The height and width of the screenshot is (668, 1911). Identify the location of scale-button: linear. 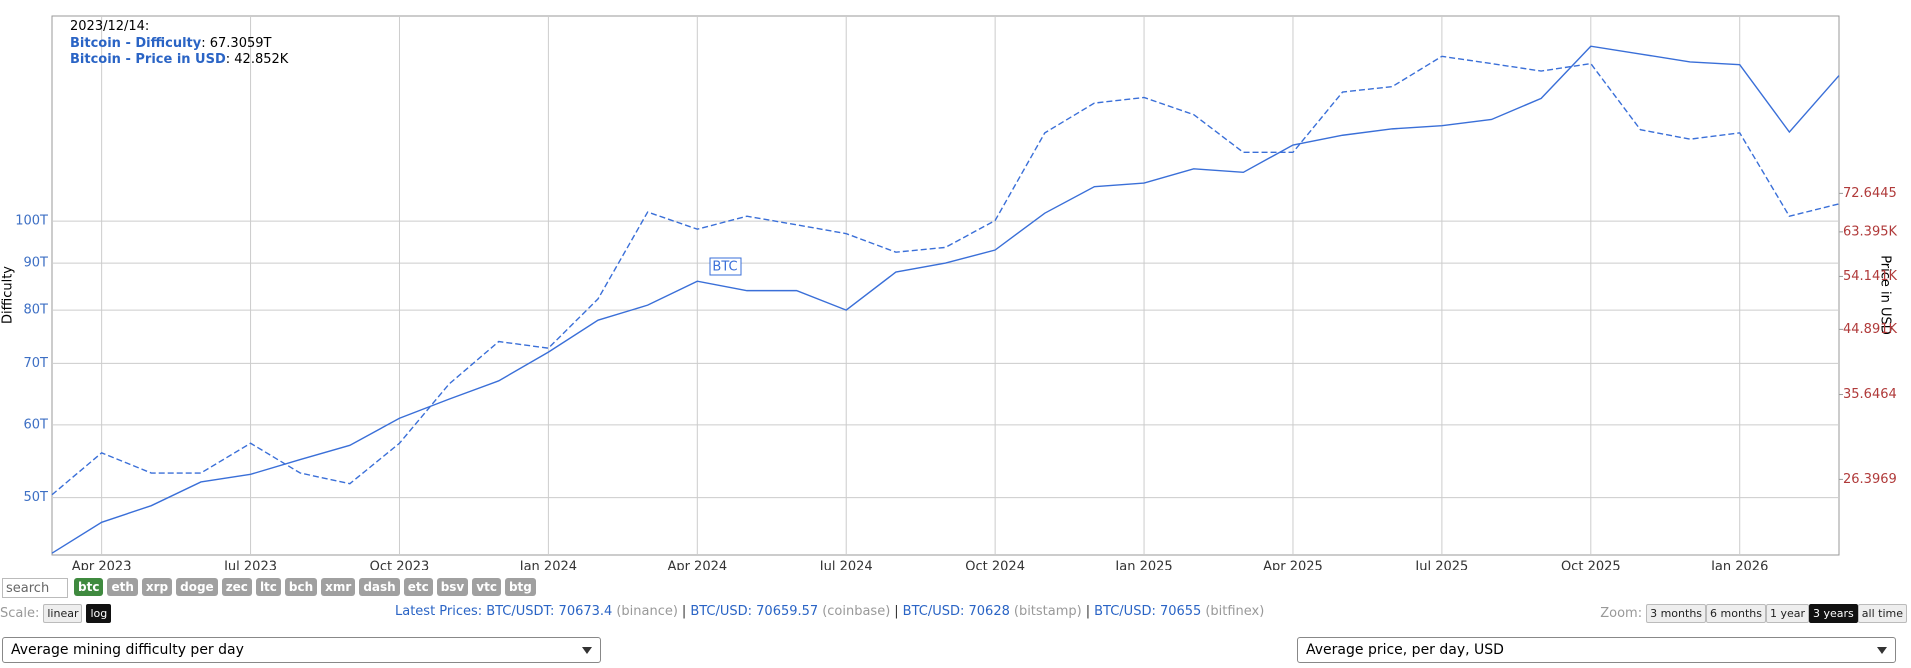
(63, 613).